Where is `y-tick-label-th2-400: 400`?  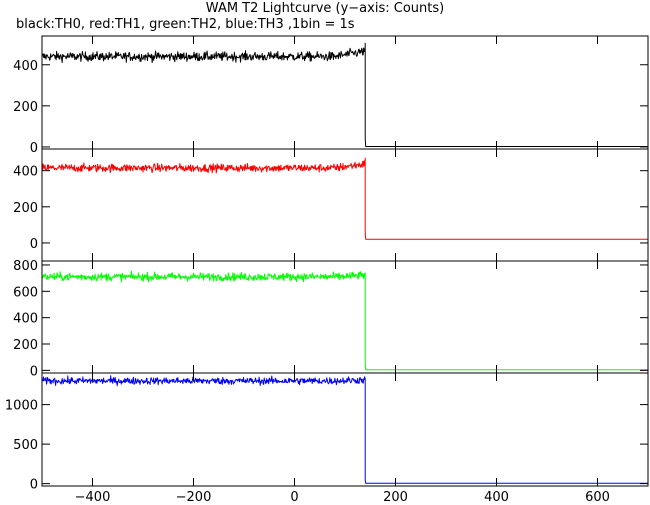 y-tick-label-th2-400: 400 is located at coordinates (25, 319).